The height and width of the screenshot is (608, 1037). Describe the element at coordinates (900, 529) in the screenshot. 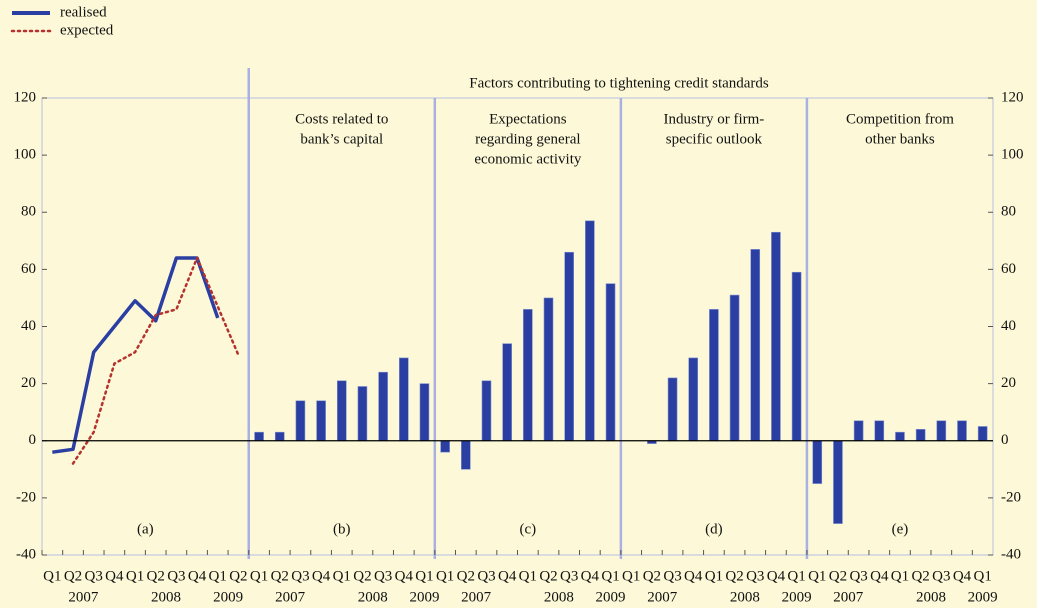

I see `panel-label: (e)` at that location.